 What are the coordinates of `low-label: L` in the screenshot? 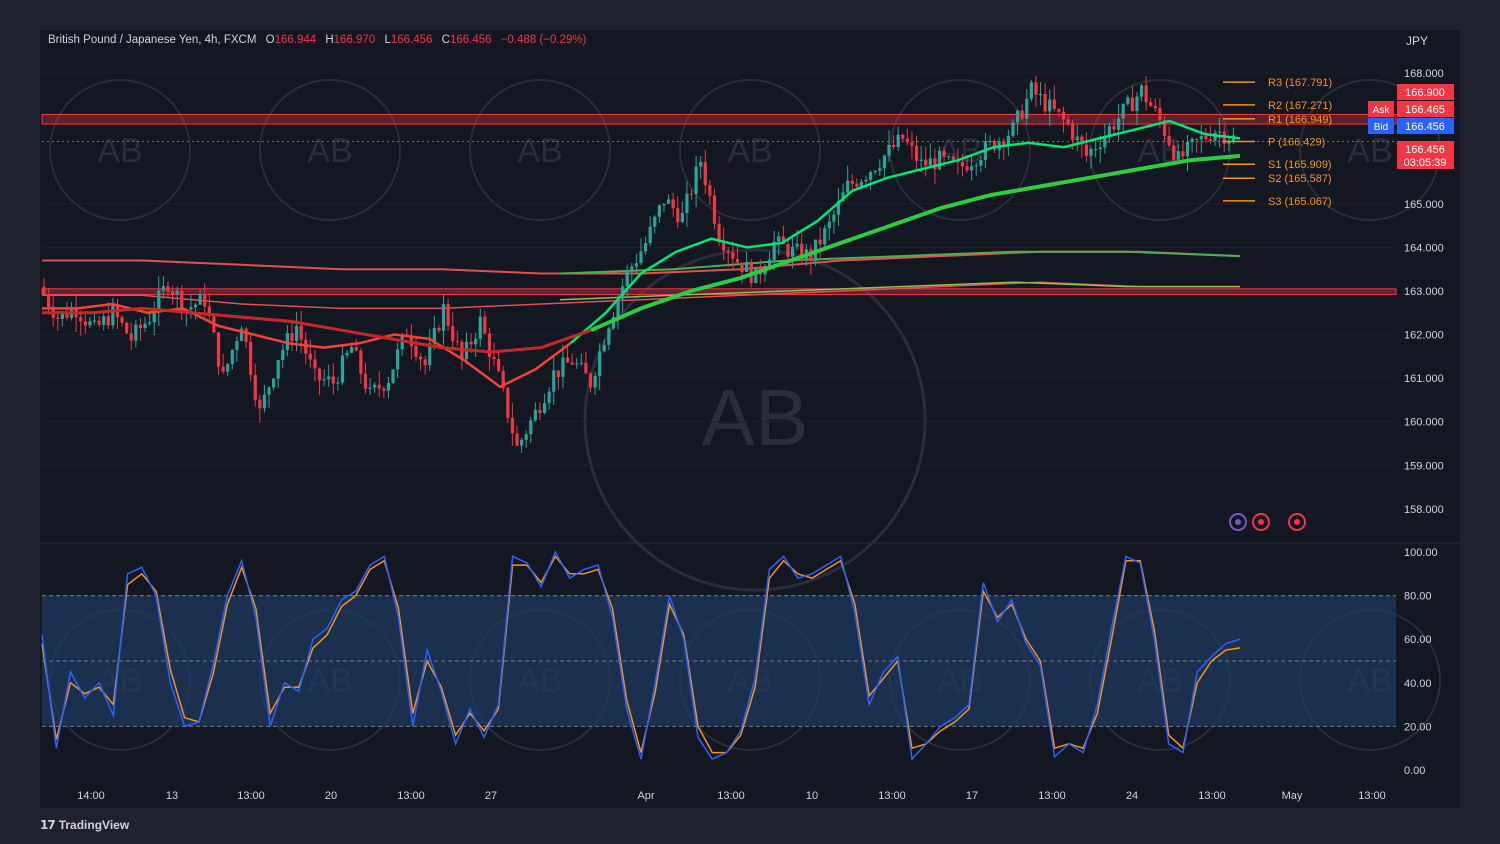 It's located at (387, 40).